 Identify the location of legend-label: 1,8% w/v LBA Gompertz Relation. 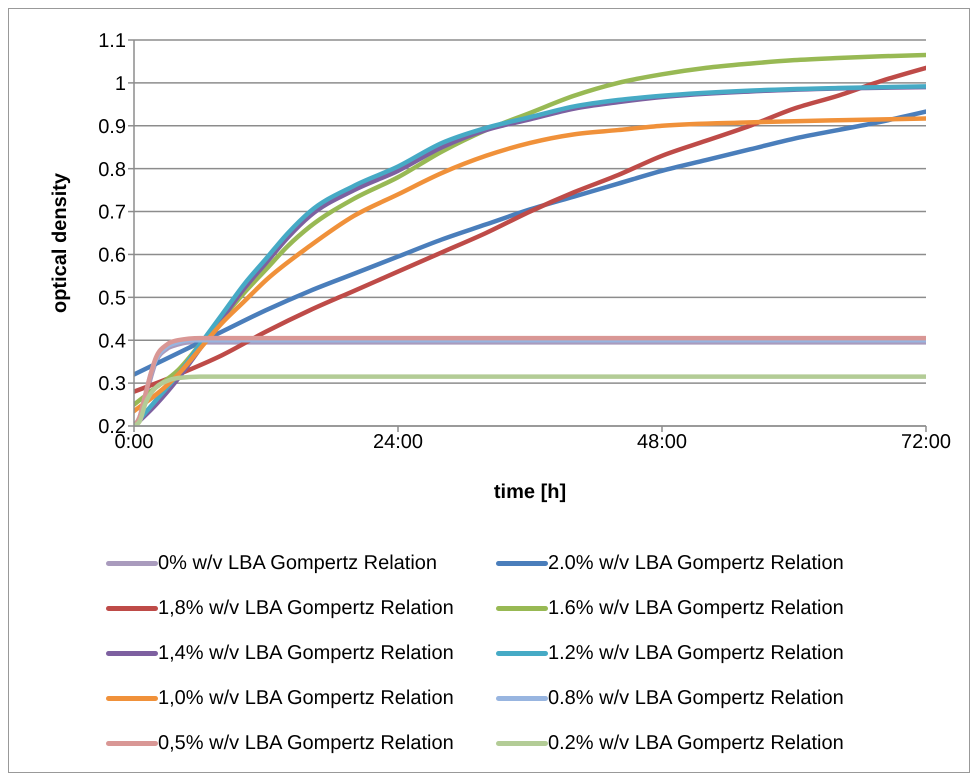
(306, 608).